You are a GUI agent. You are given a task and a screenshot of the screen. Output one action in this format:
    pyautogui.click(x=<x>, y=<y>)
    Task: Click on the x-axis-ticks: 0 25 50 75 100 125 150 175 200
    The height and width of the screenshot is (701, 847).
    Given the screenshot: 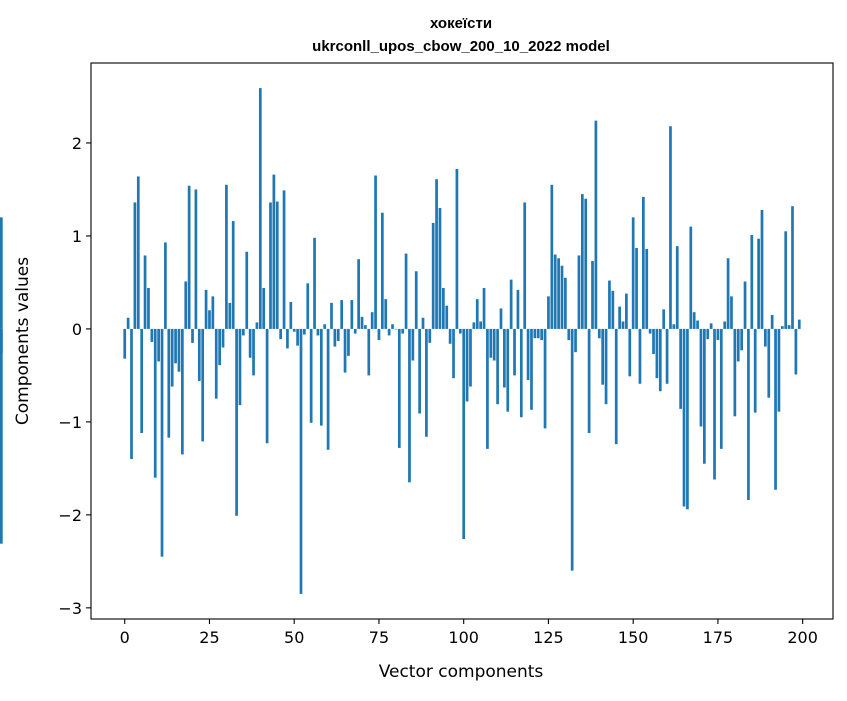 What is the action you would take?
    pyautogui.click(x=469, y=633)
    